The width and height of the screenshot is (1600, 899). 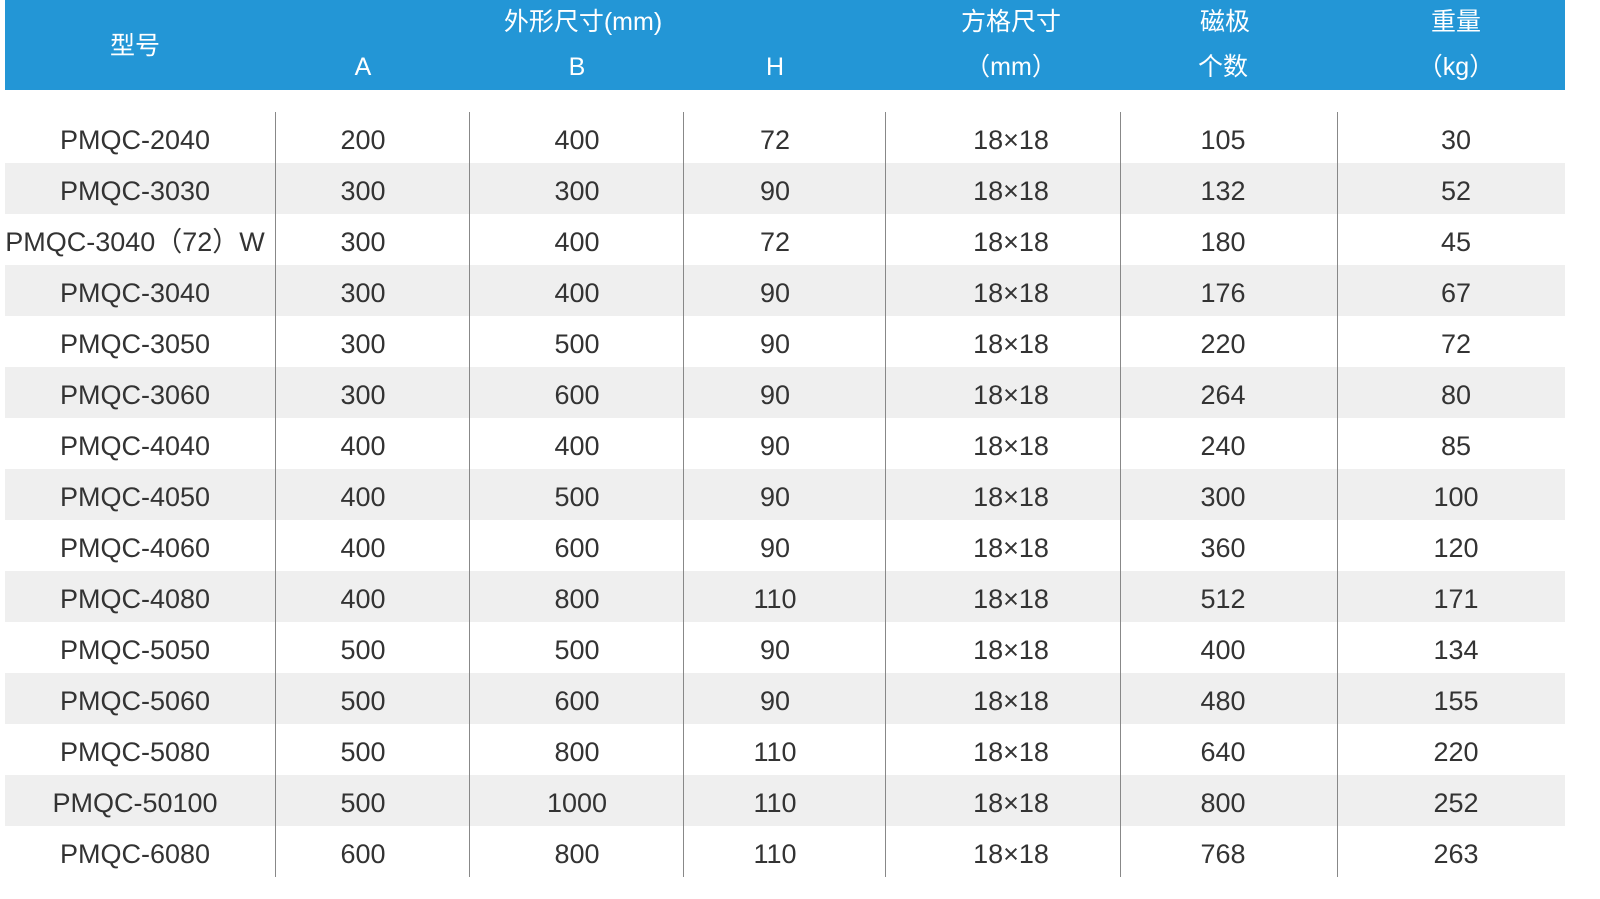 What do you see at coordinates (135, 752) in the screenshot?
I see `cell-model: PMQC-5080` at bounding box center [135, 752].